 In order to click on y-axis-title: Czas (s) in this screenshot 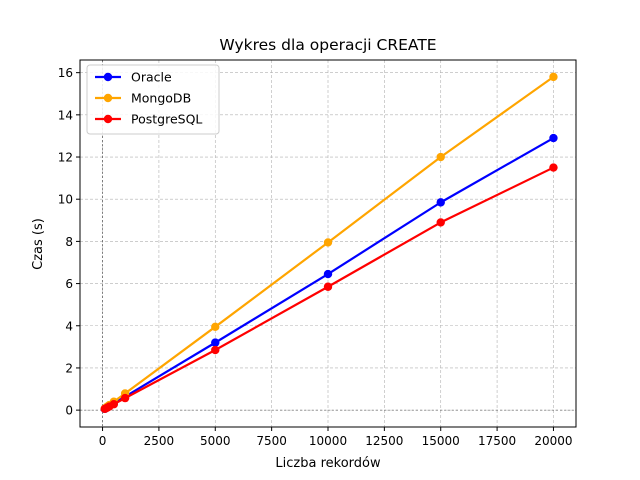, I will do `click(38, 244)`.